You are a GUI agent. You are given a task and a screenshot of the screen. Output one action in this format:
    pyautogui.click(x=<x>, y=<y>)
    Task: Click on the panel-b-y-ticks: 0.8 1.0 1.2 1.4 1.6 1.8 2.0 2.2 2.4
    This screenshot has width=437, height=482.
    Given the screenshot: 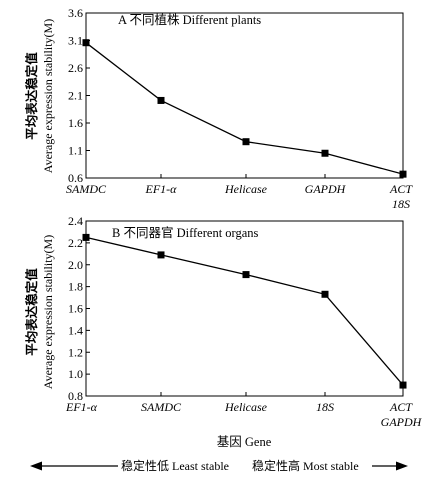 What is the action you would take?
    pyautogui.click(x=79, y=308)
    